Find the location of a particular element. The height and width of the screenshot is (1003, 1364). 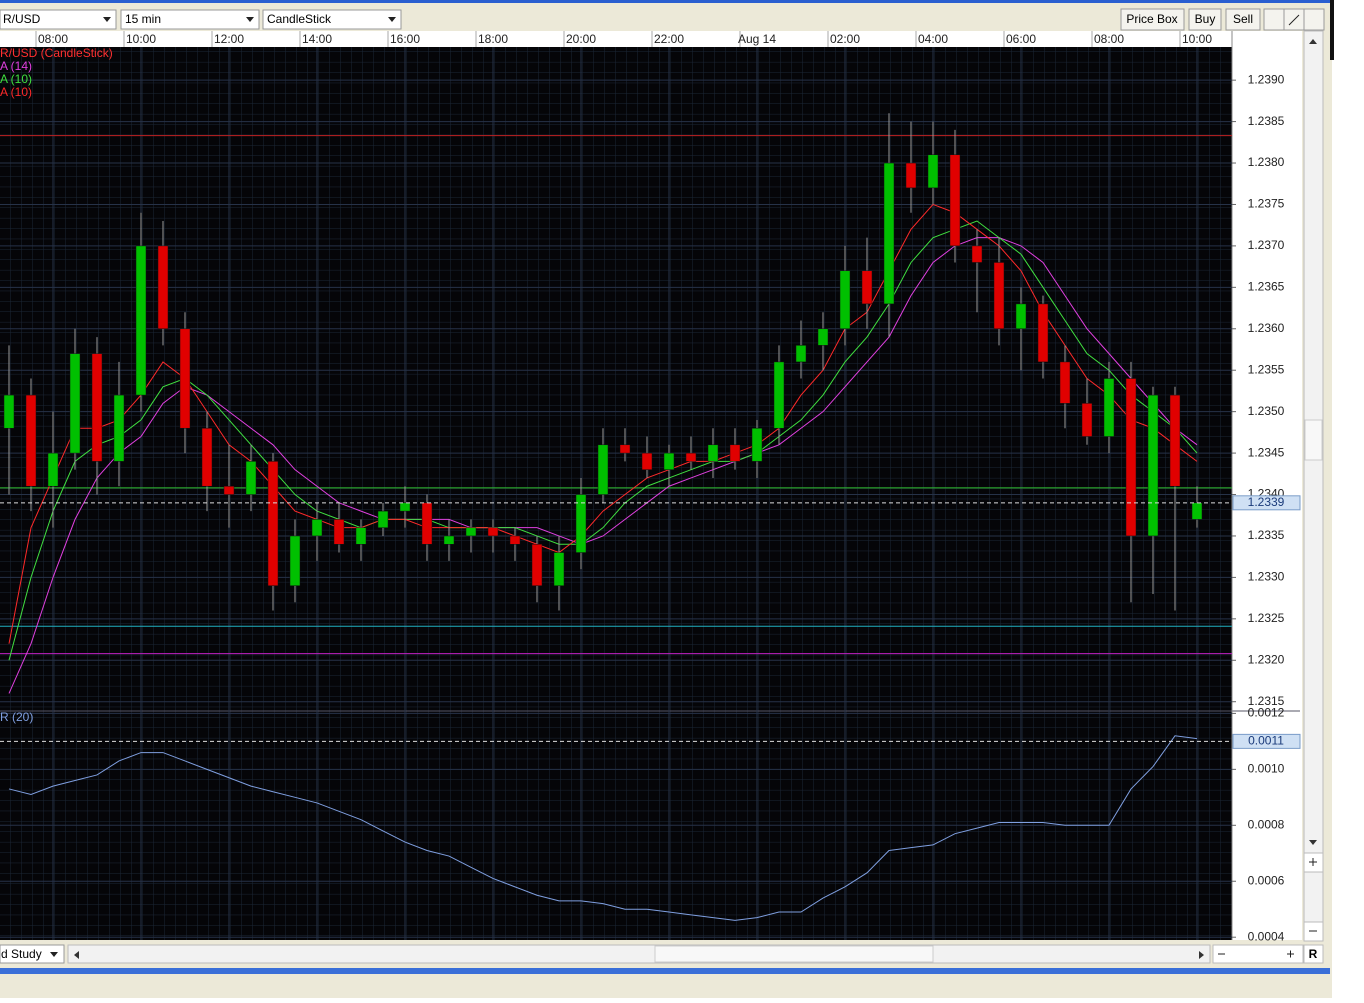

button-label: Buy is located at coordinates (1205, 19).